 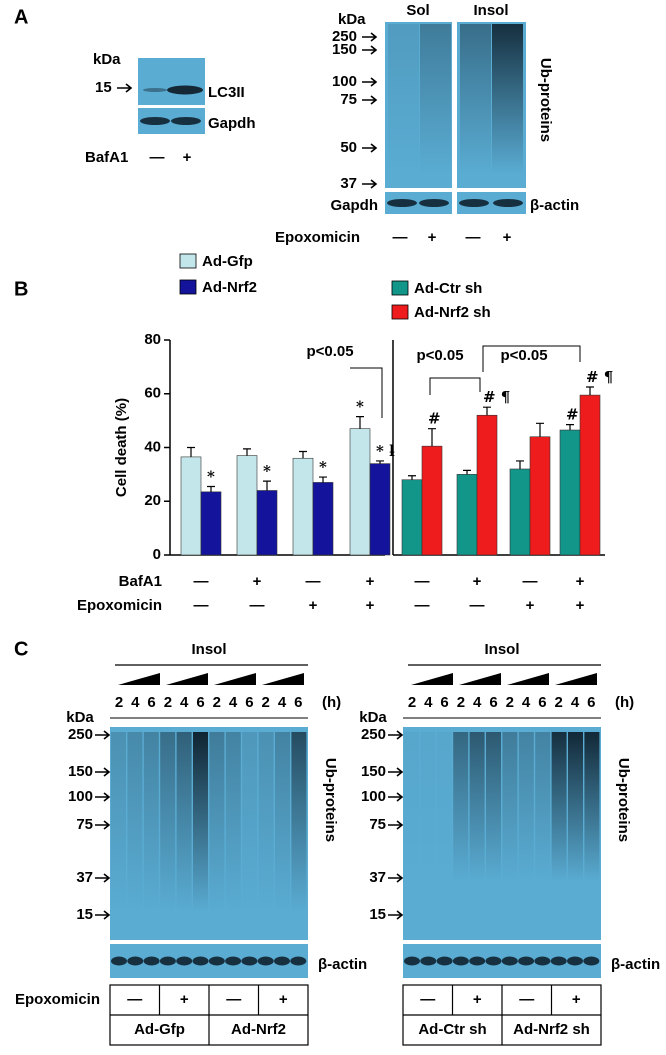 What do you see at coordinates (121, 447) in the screenshot?
I see `y-axis-label: Cell death (%)` at bounding box center [121, 447].